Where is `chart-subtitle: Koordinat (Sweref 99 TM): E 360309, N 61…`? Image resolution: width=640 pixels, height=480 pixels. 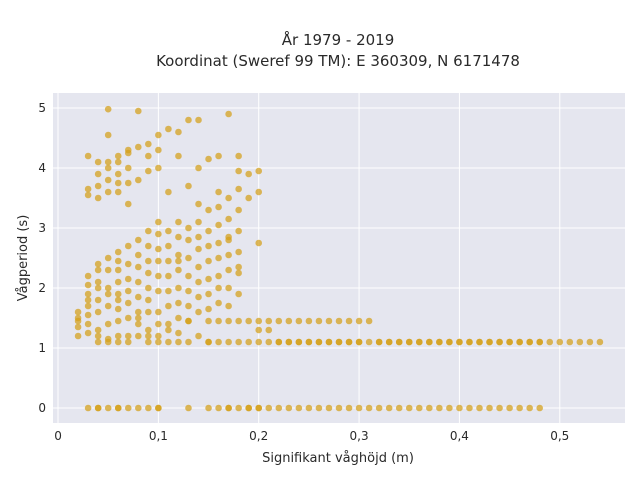 chart-subtitle: Koordinat (Sweref 99 TM): E 360309, N 61… is located at coordinates (338, 61).